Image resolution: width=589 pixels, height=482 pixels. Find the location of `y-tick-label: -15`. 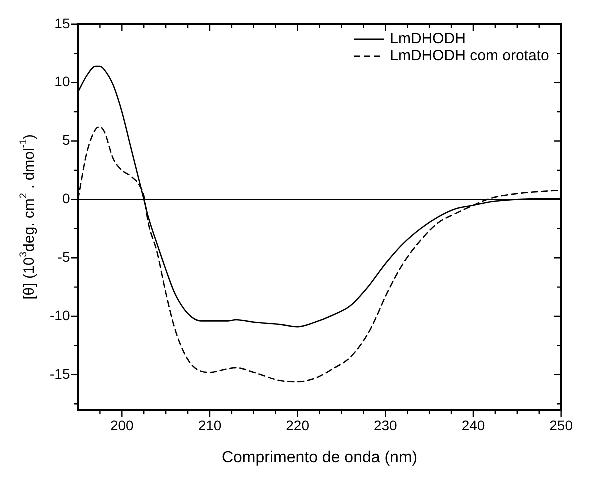

y-tick-label: -15 is located at coordinates (60, 374).